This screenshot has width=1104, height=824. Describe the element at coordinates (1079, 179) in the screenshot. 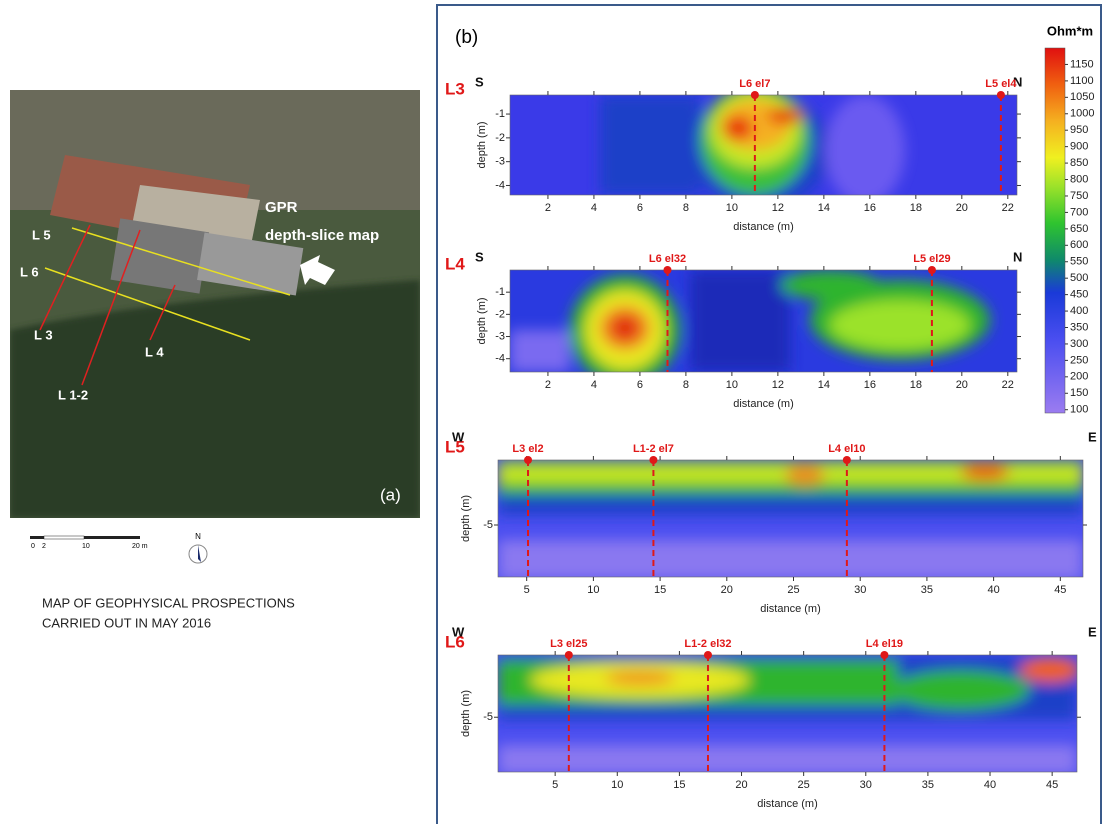

I see `colorbar-label: 800` at that location.